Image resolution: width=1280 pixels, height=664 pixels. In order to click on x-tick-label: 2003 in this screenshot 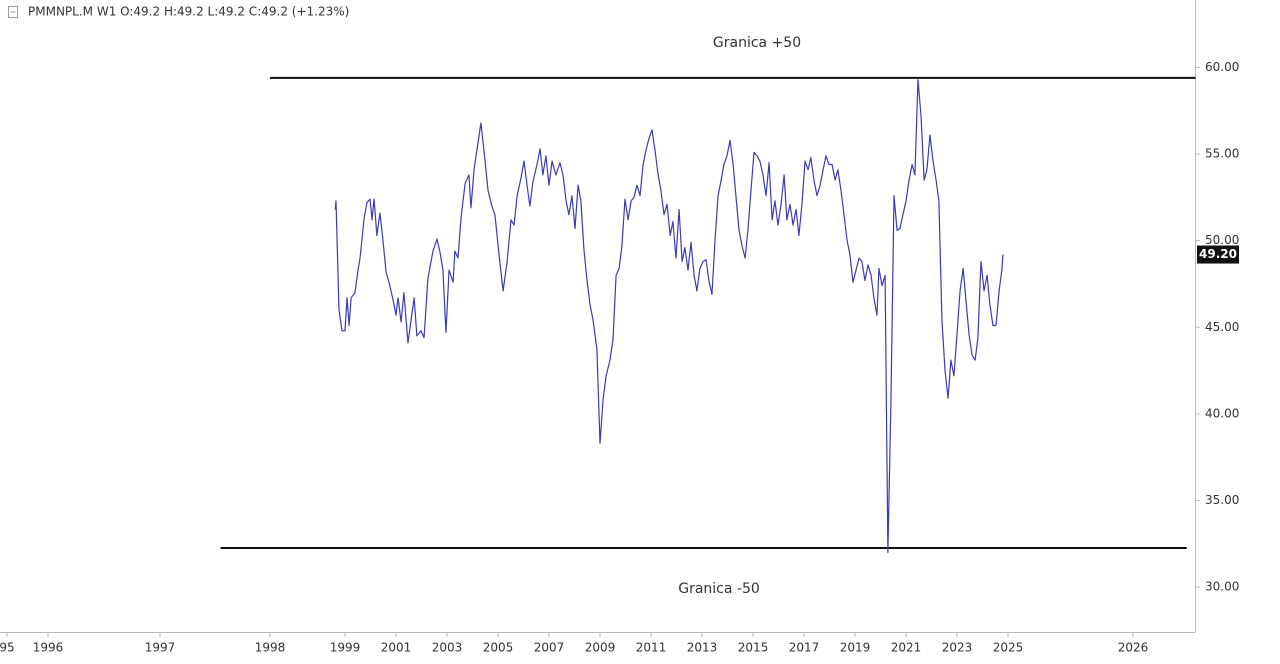, I will do `click(447, 648)`.